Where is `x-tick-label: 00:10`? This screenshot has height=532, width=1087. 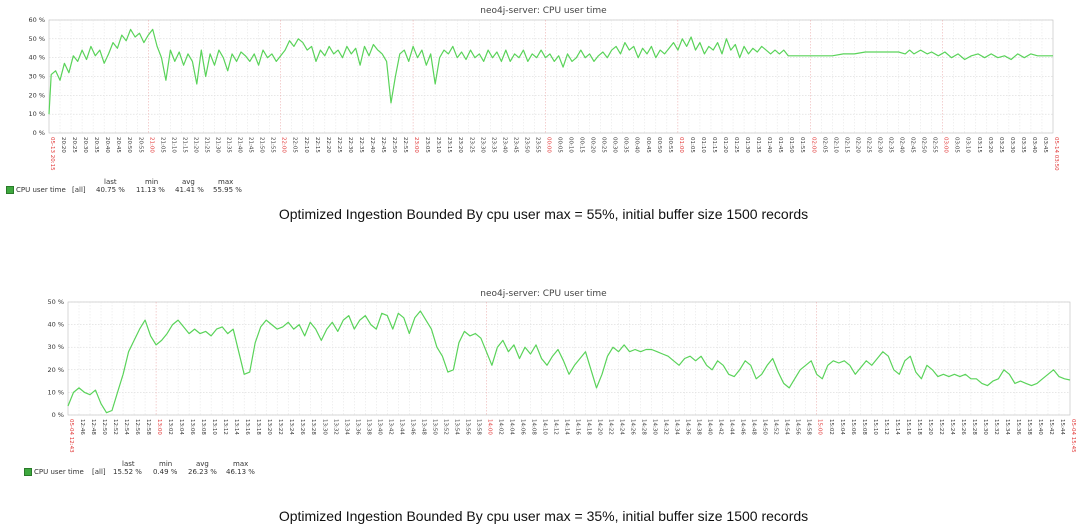 x-tick-label: 00:10 is located at coordinates (571, 145).